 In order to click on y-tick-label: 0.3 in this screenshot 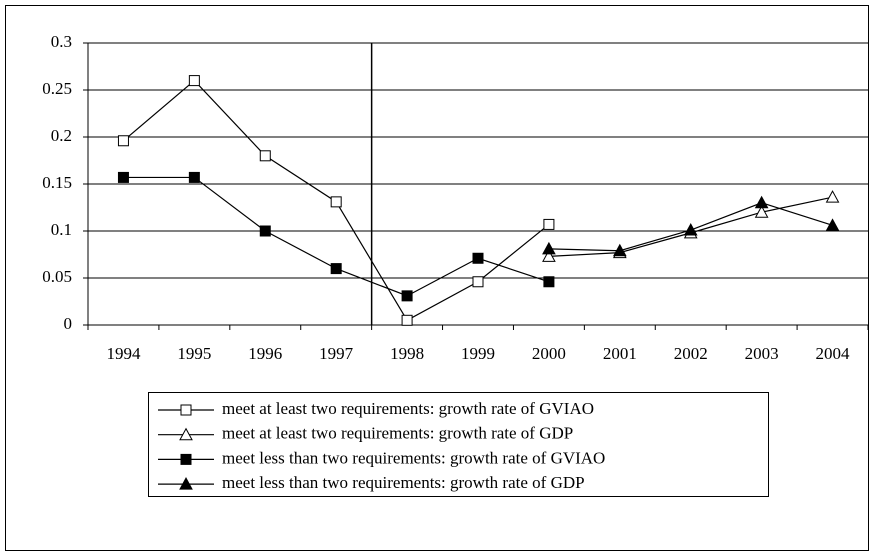, I will do `click(61, 41)`.